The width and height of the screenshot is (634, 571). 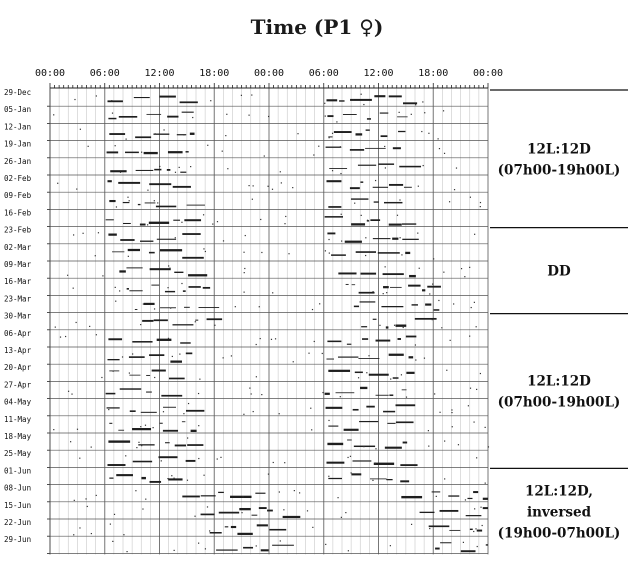 I want to click on row-date-label: 15-Jun, so click(x=17, y=505).